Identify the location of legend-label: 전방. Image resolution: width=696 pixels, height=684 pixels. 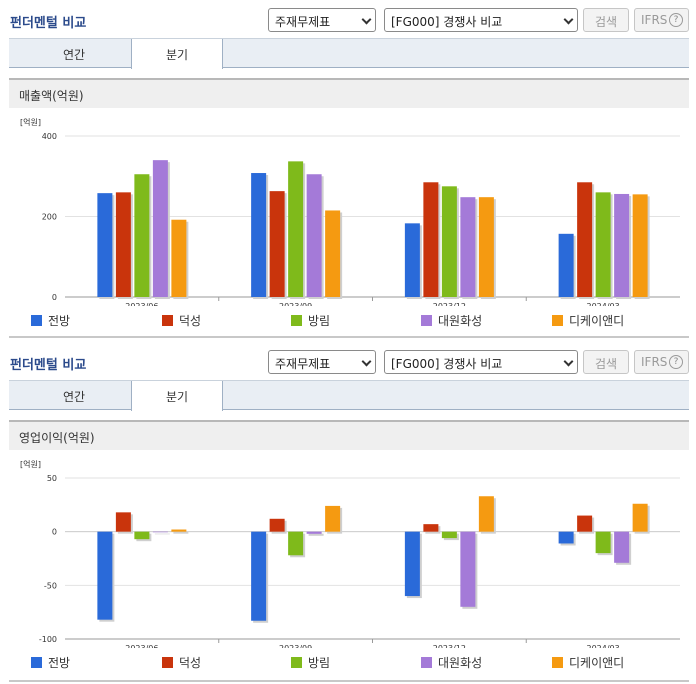
(59, 663).